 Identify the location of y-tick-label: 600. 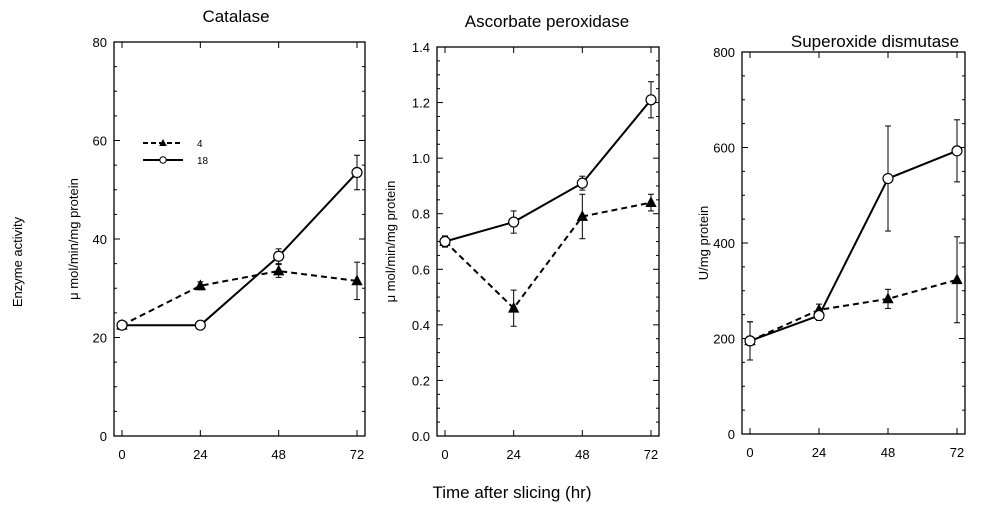
(724, 148).